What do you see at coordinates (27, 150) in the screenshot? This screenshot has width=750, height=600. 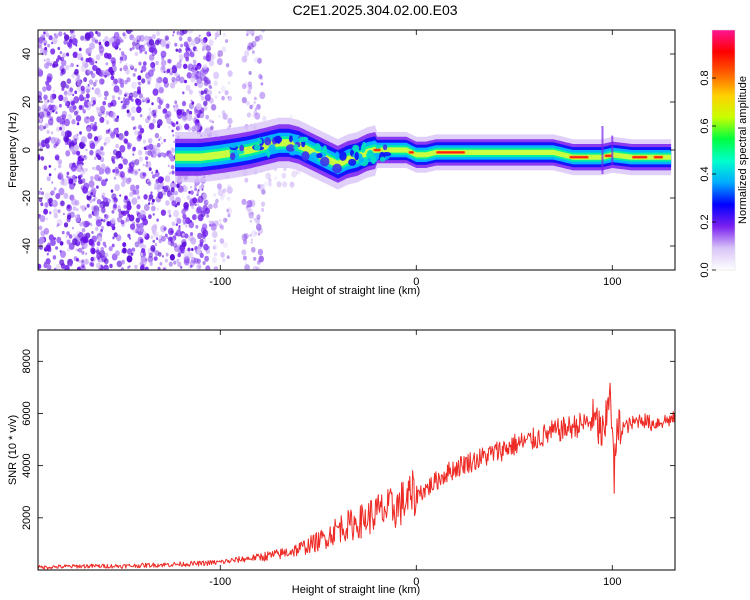 I see `spectrogram-y-tick-label: 0` at bounding box center [27, 150].